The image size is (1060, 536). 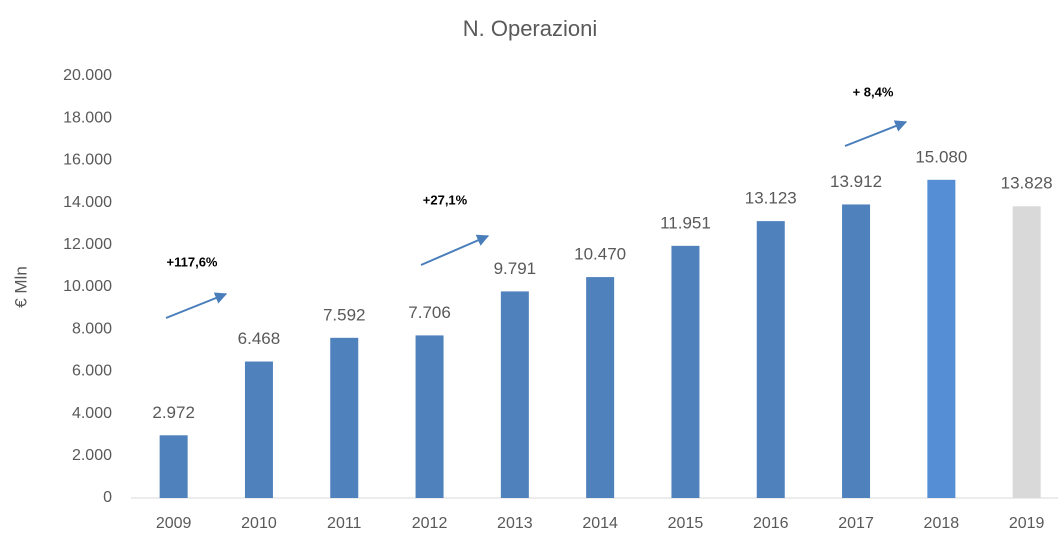 What do you see at coordinates (259, 338) in the screenshot?
I see `value-label: 6.468` at bounding box center [259, 338].